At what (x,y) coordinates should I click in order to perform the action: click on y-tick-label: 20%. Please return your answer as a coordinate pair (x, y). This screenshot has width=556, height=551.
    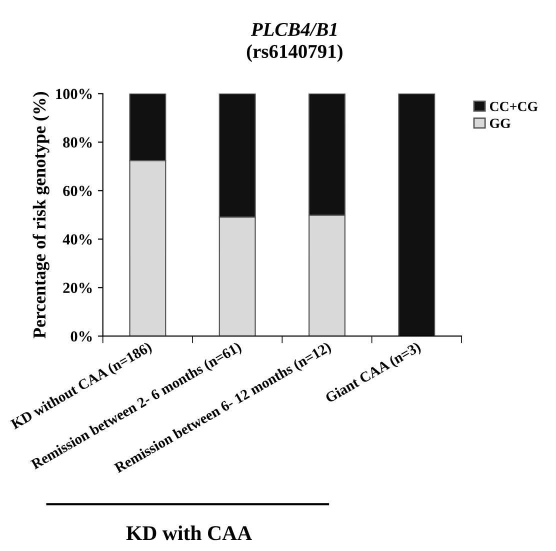
    Looking at the image, I should click on (77, 288).